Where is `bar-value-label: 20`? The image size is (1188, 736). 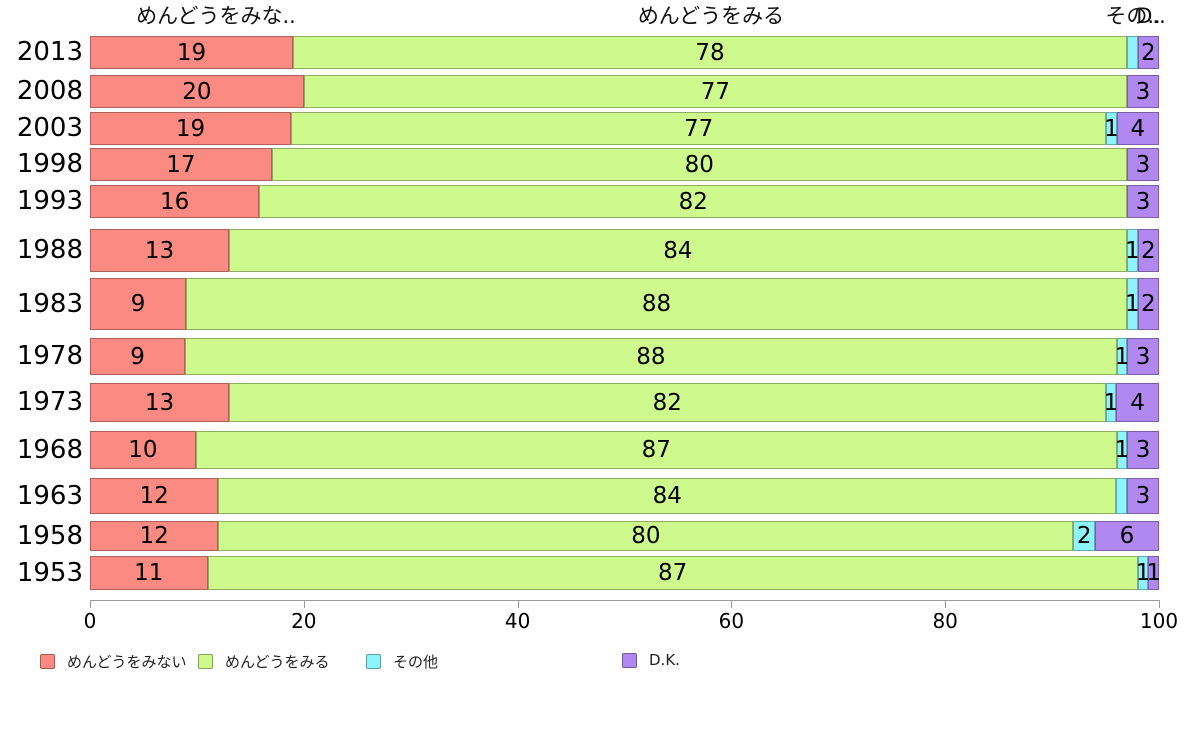
bar-value-label: 20 is located at coordinates (197, 91).